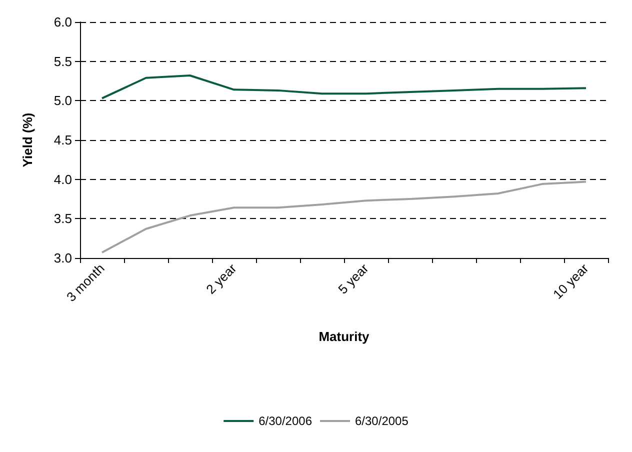  I want to click on y-axis-title: Yield (%), so click(27, 140).